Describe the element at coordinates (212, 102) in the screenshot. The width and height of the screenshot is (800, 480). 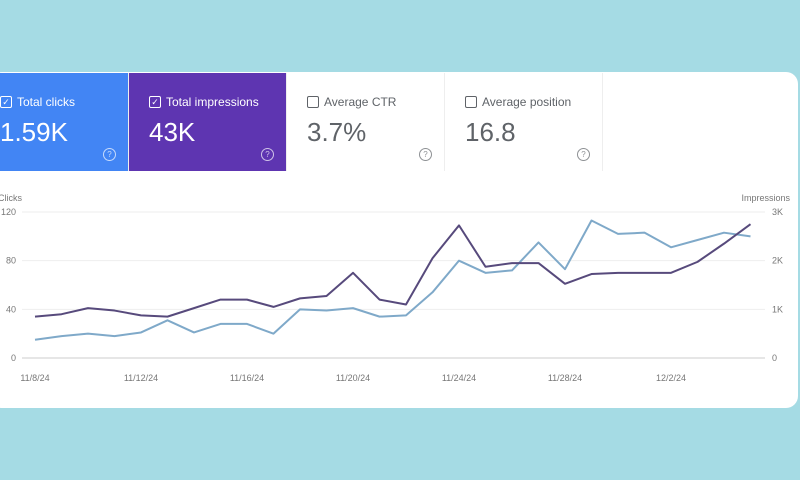
I see `metric-label: Total impressions` at that location.